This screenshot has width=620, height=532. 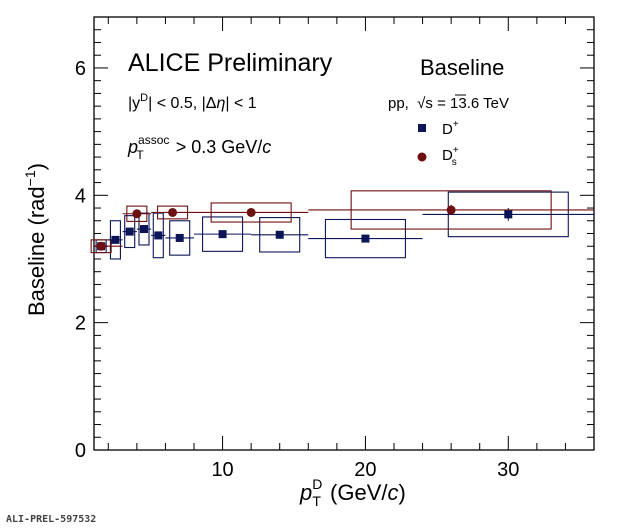 What do you see at coordinates (462, 67) in the screenshot?
I see `legend-title: Baseline` at bounding box center [462, 67].